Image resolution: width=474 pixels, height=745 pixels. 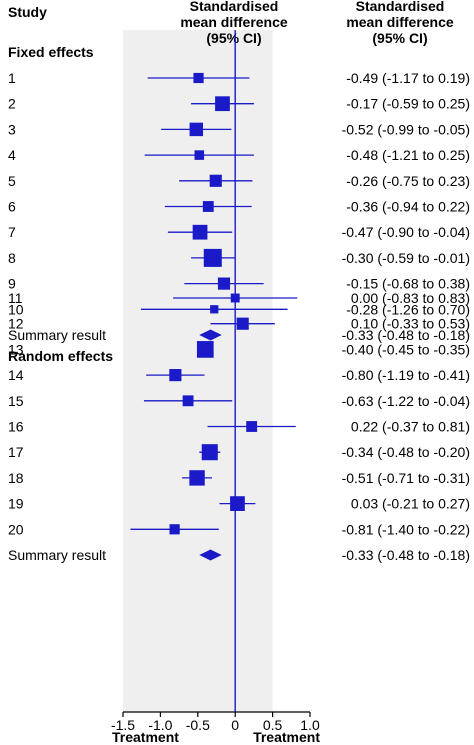 What do you see at coordinates (12, 181) in the screenshot?
I see `study-label: 5` at bounding box center [12, 181].